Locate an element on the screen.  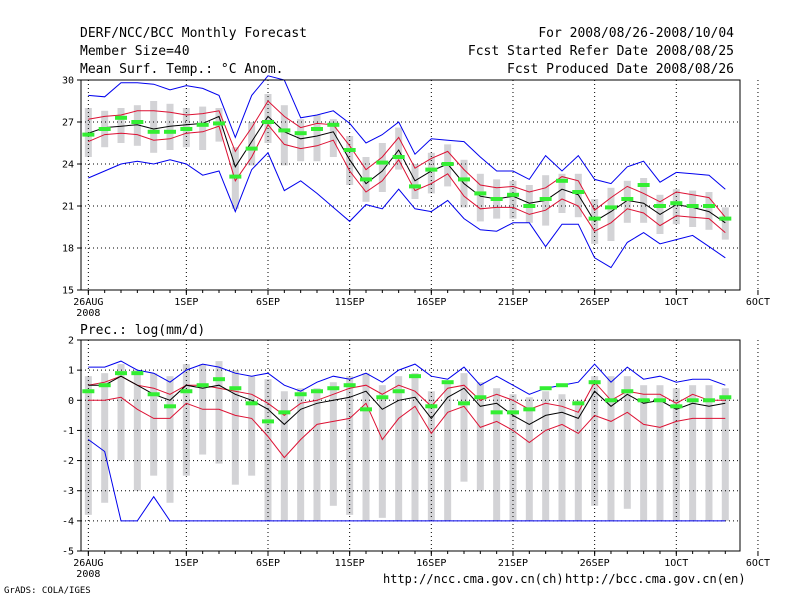
footer-url-ch: http://ncc.cma.gov.cn(ch) is located at coordinates (473, 579).